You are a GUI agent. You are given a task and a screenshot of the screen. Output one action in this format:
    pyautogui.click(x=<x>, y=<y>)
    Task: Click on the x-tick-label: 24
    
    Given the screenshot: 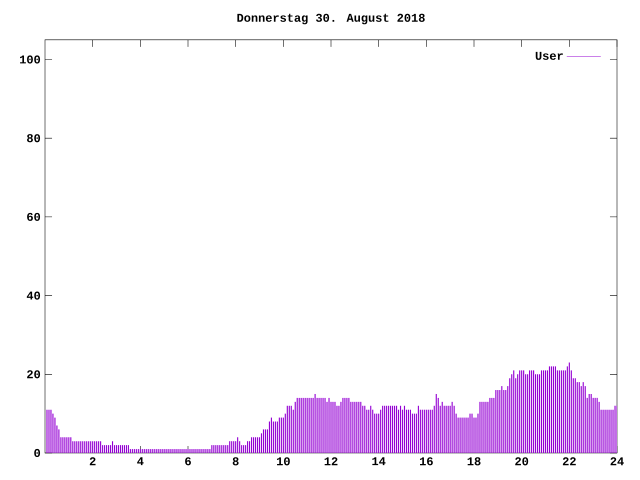 What is the action you would take?
    pyautogui.click(x=617, y=461)
    